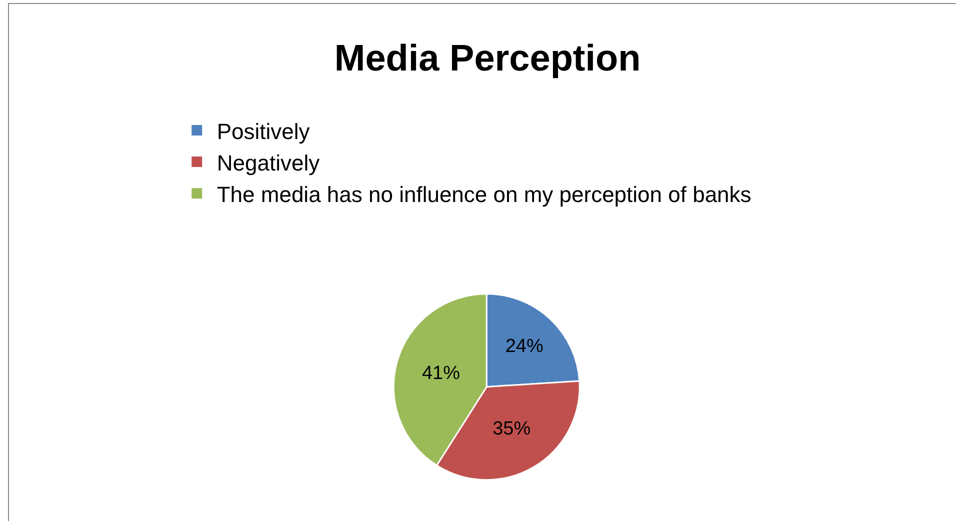 This screenshot has height=521, width=956. Describe the element at coordinates (524, 347) in the screenshot. I see `data-label: 24%` at that location.